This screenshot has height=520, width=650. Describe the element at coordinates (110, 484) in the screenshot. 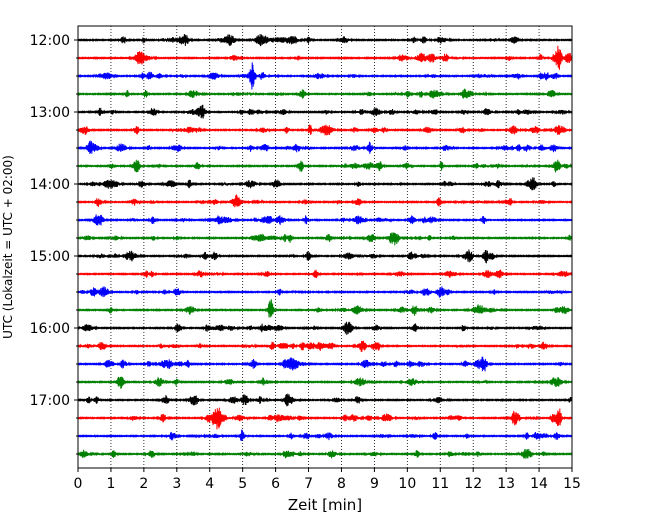

I see `x-tick-label: 1` at that location.